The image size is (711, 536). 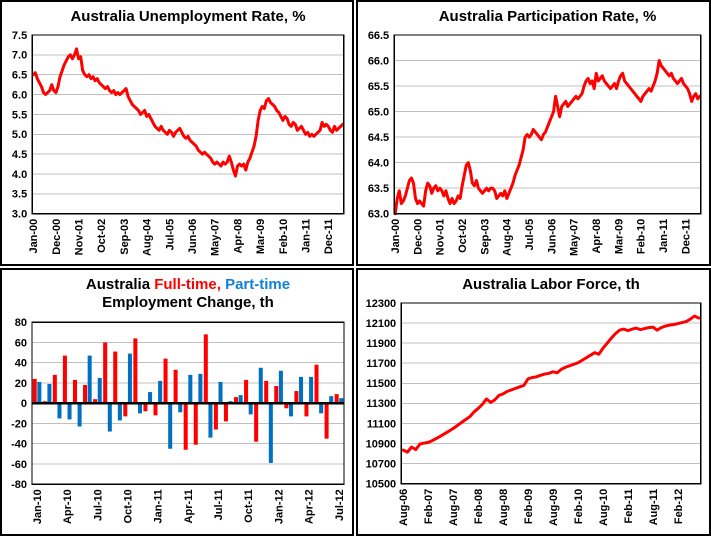 What do you see at coordinates (378, 215) in the screenshot?
I see `svg-text: 63.0` at bounding box center [378, 215].